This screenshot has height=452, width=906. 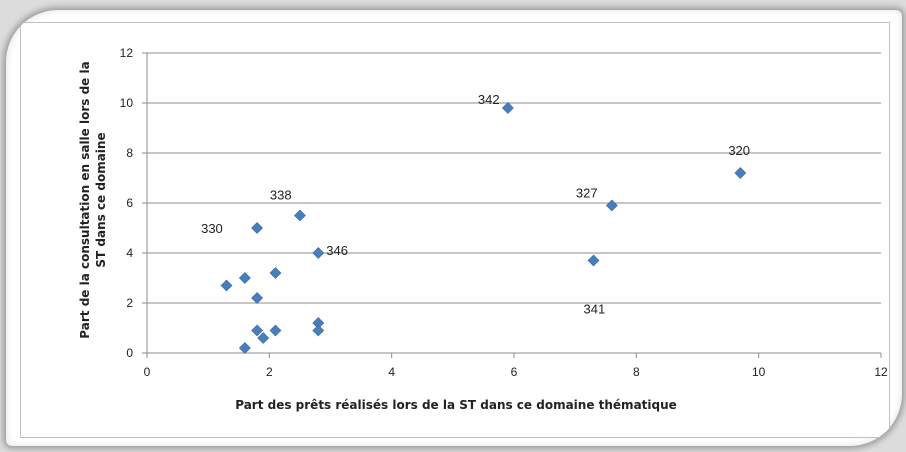 I want to click on y-tick-label: 2, so click(x=129, y=303).